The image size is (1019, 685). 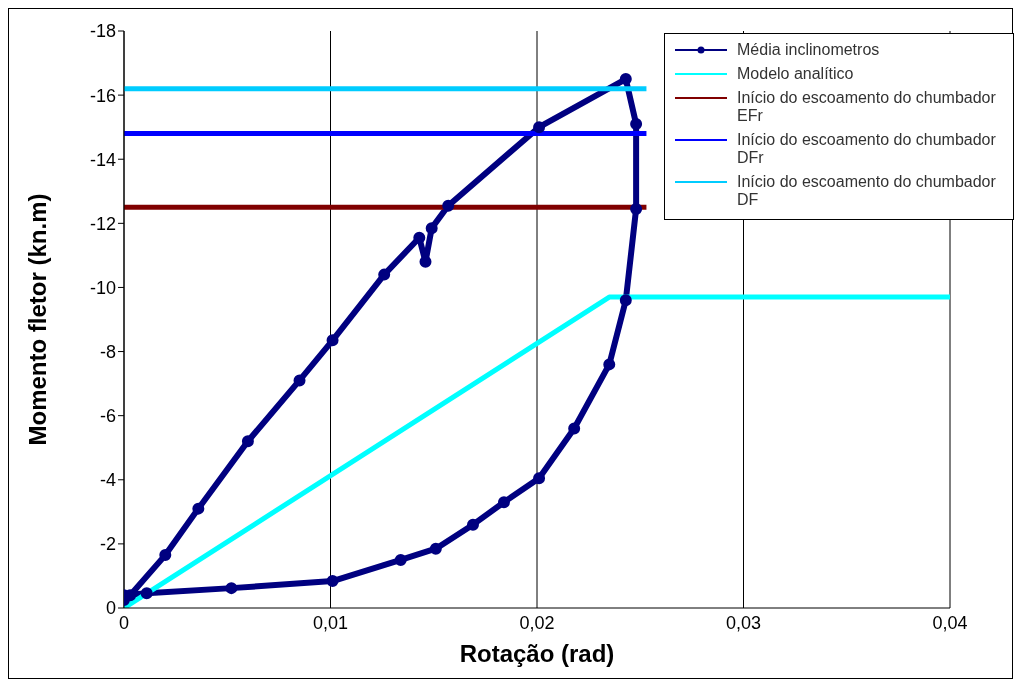 I want to click on y-tick-label: -14, so click(x=102, y=159).